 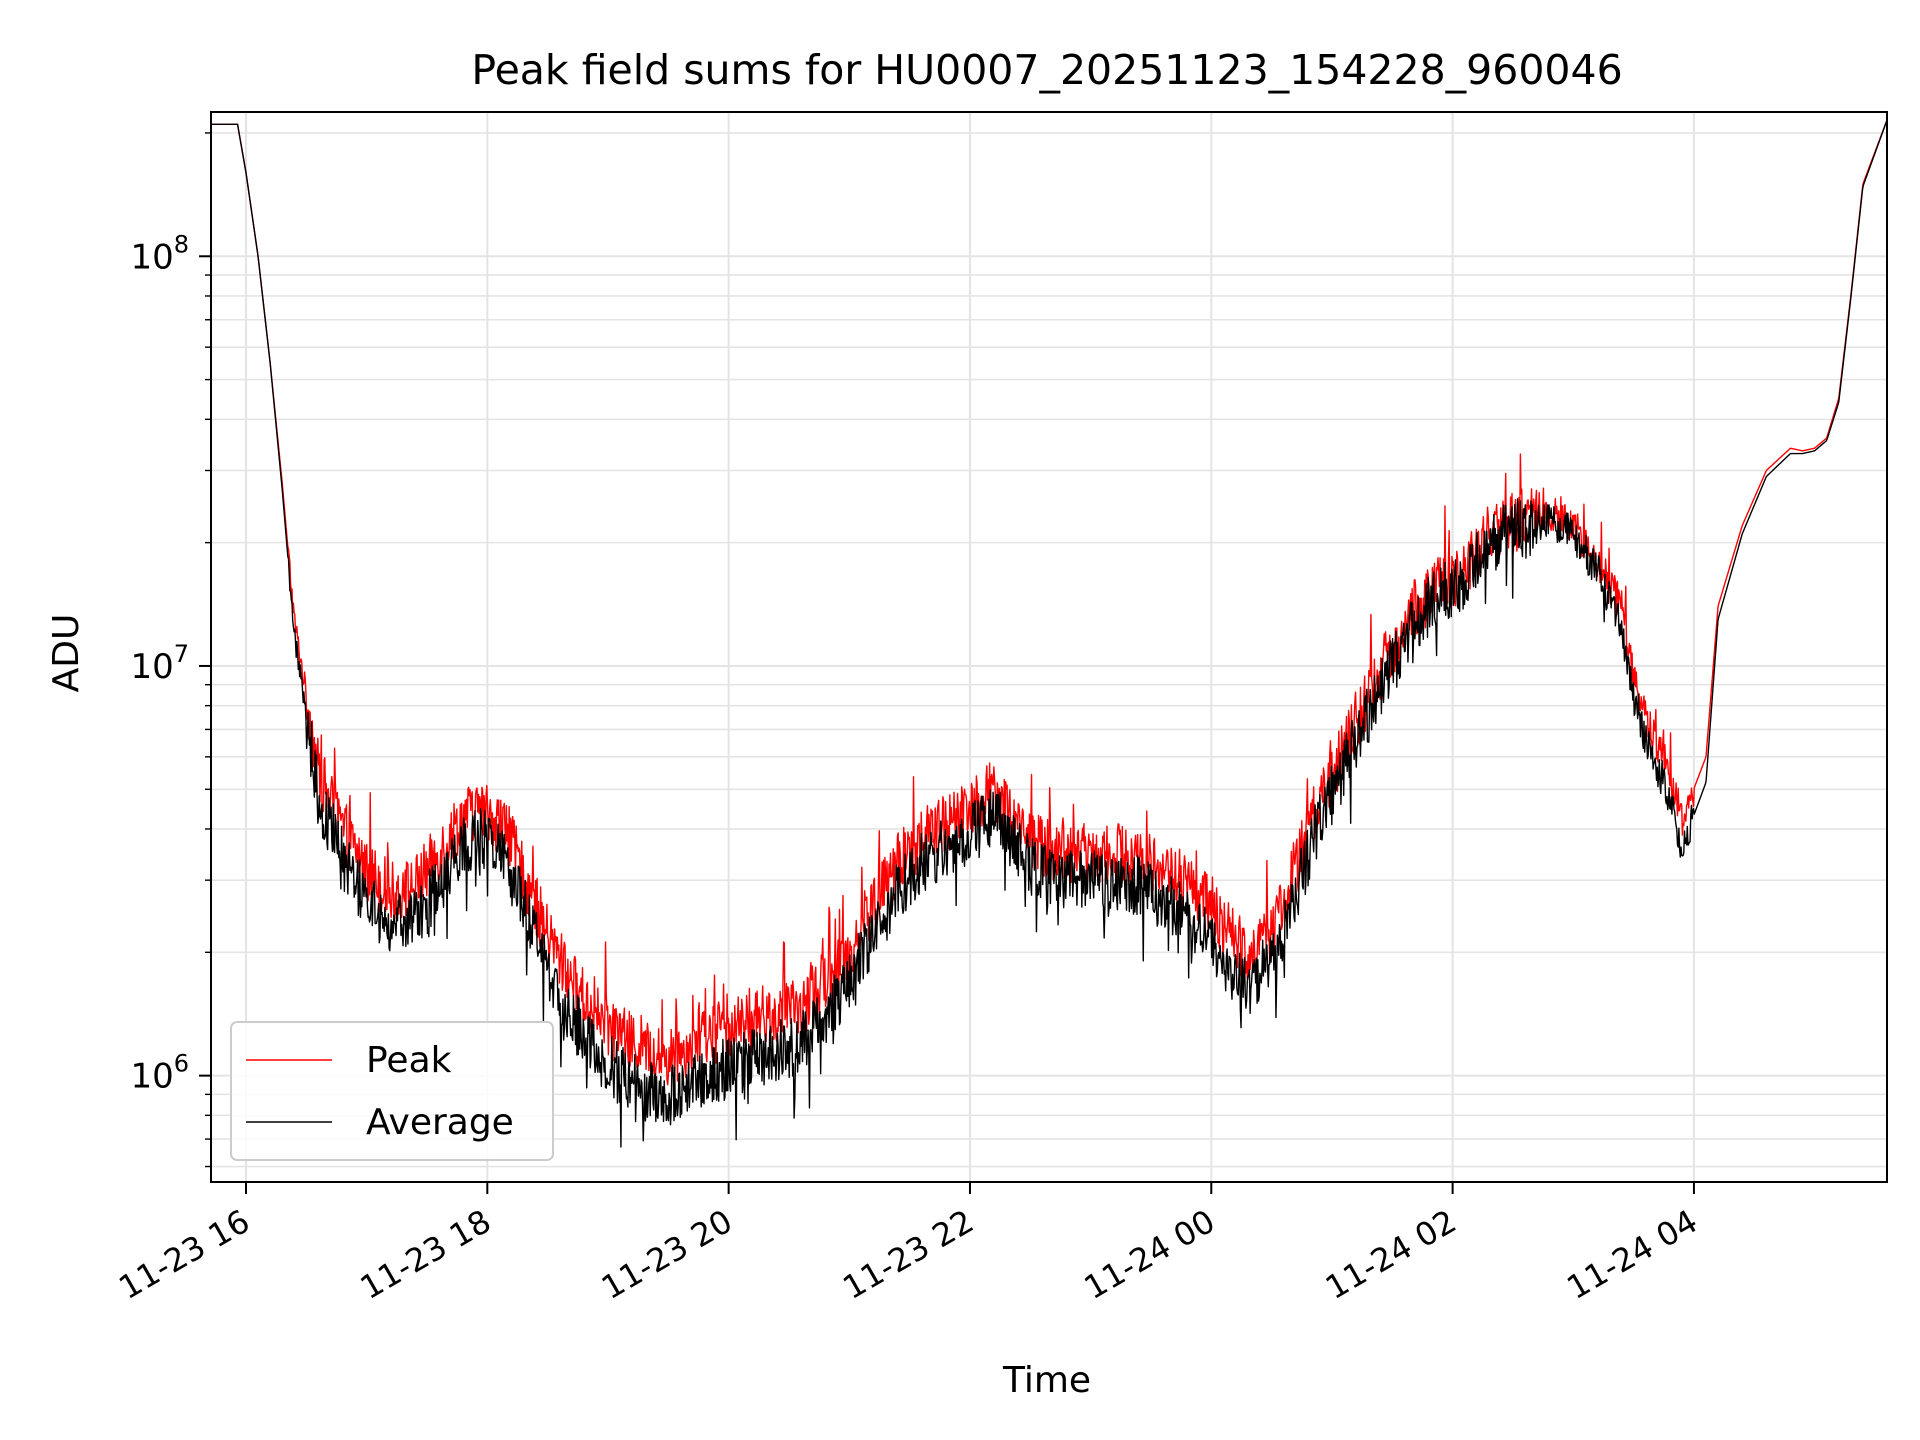 What do you see at coordinates (1632, 1254) in the screenshot?
I see `x-tick-label: 11-24 04` at bounding box center [1632, 1254].